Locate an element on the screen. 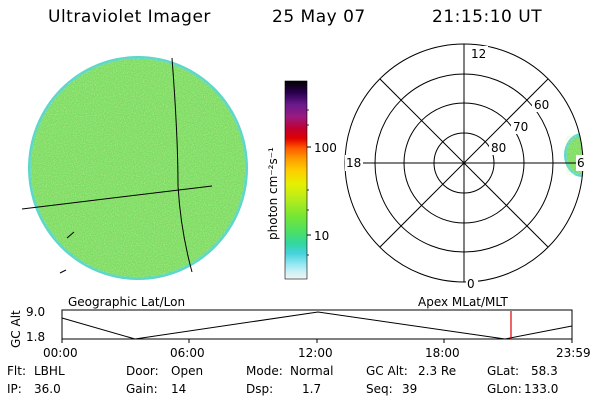 This screenshot has height=400, width=600. mlat-label-80: 80 is located at coordinates (499, 148).